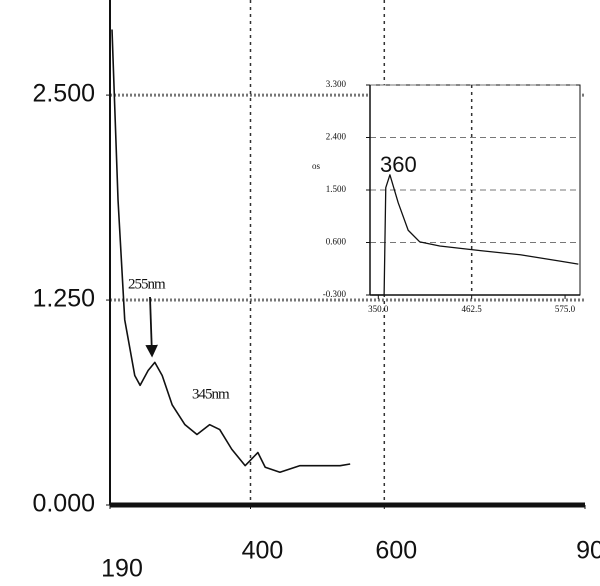  Describe the element at coordinates (472, 309) in the screenshot. I see `x-tick-label: 462.5` at that location.